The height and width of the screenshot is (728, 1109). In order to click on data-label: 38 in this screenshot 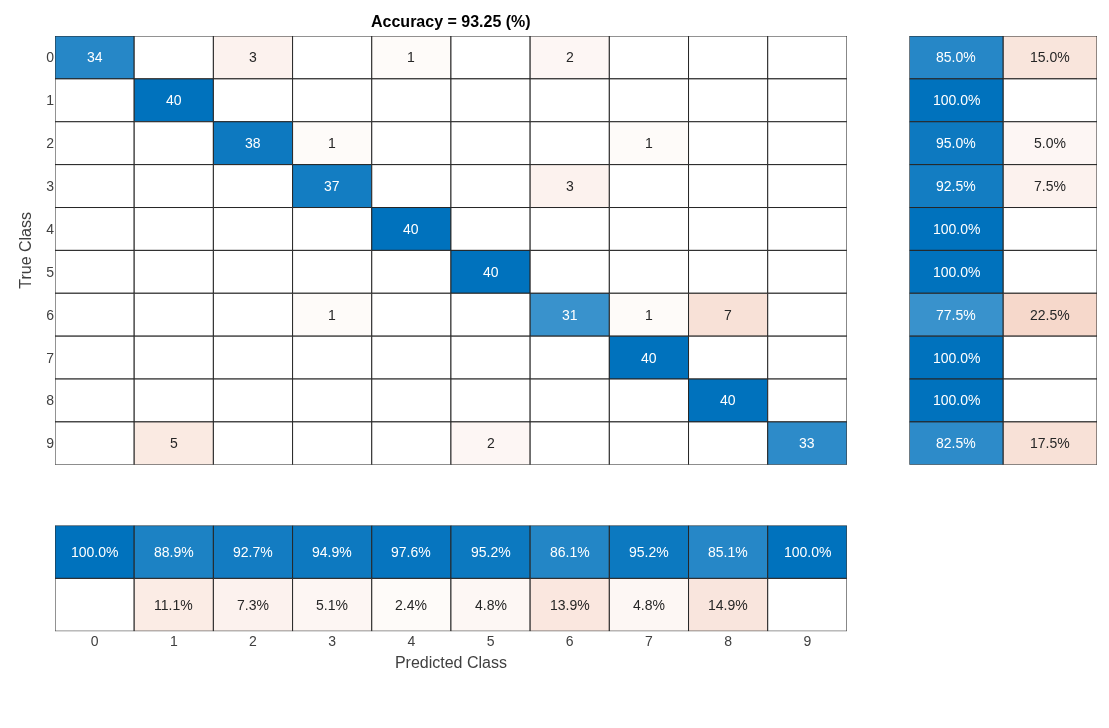, I will do `click(253, 143)`.